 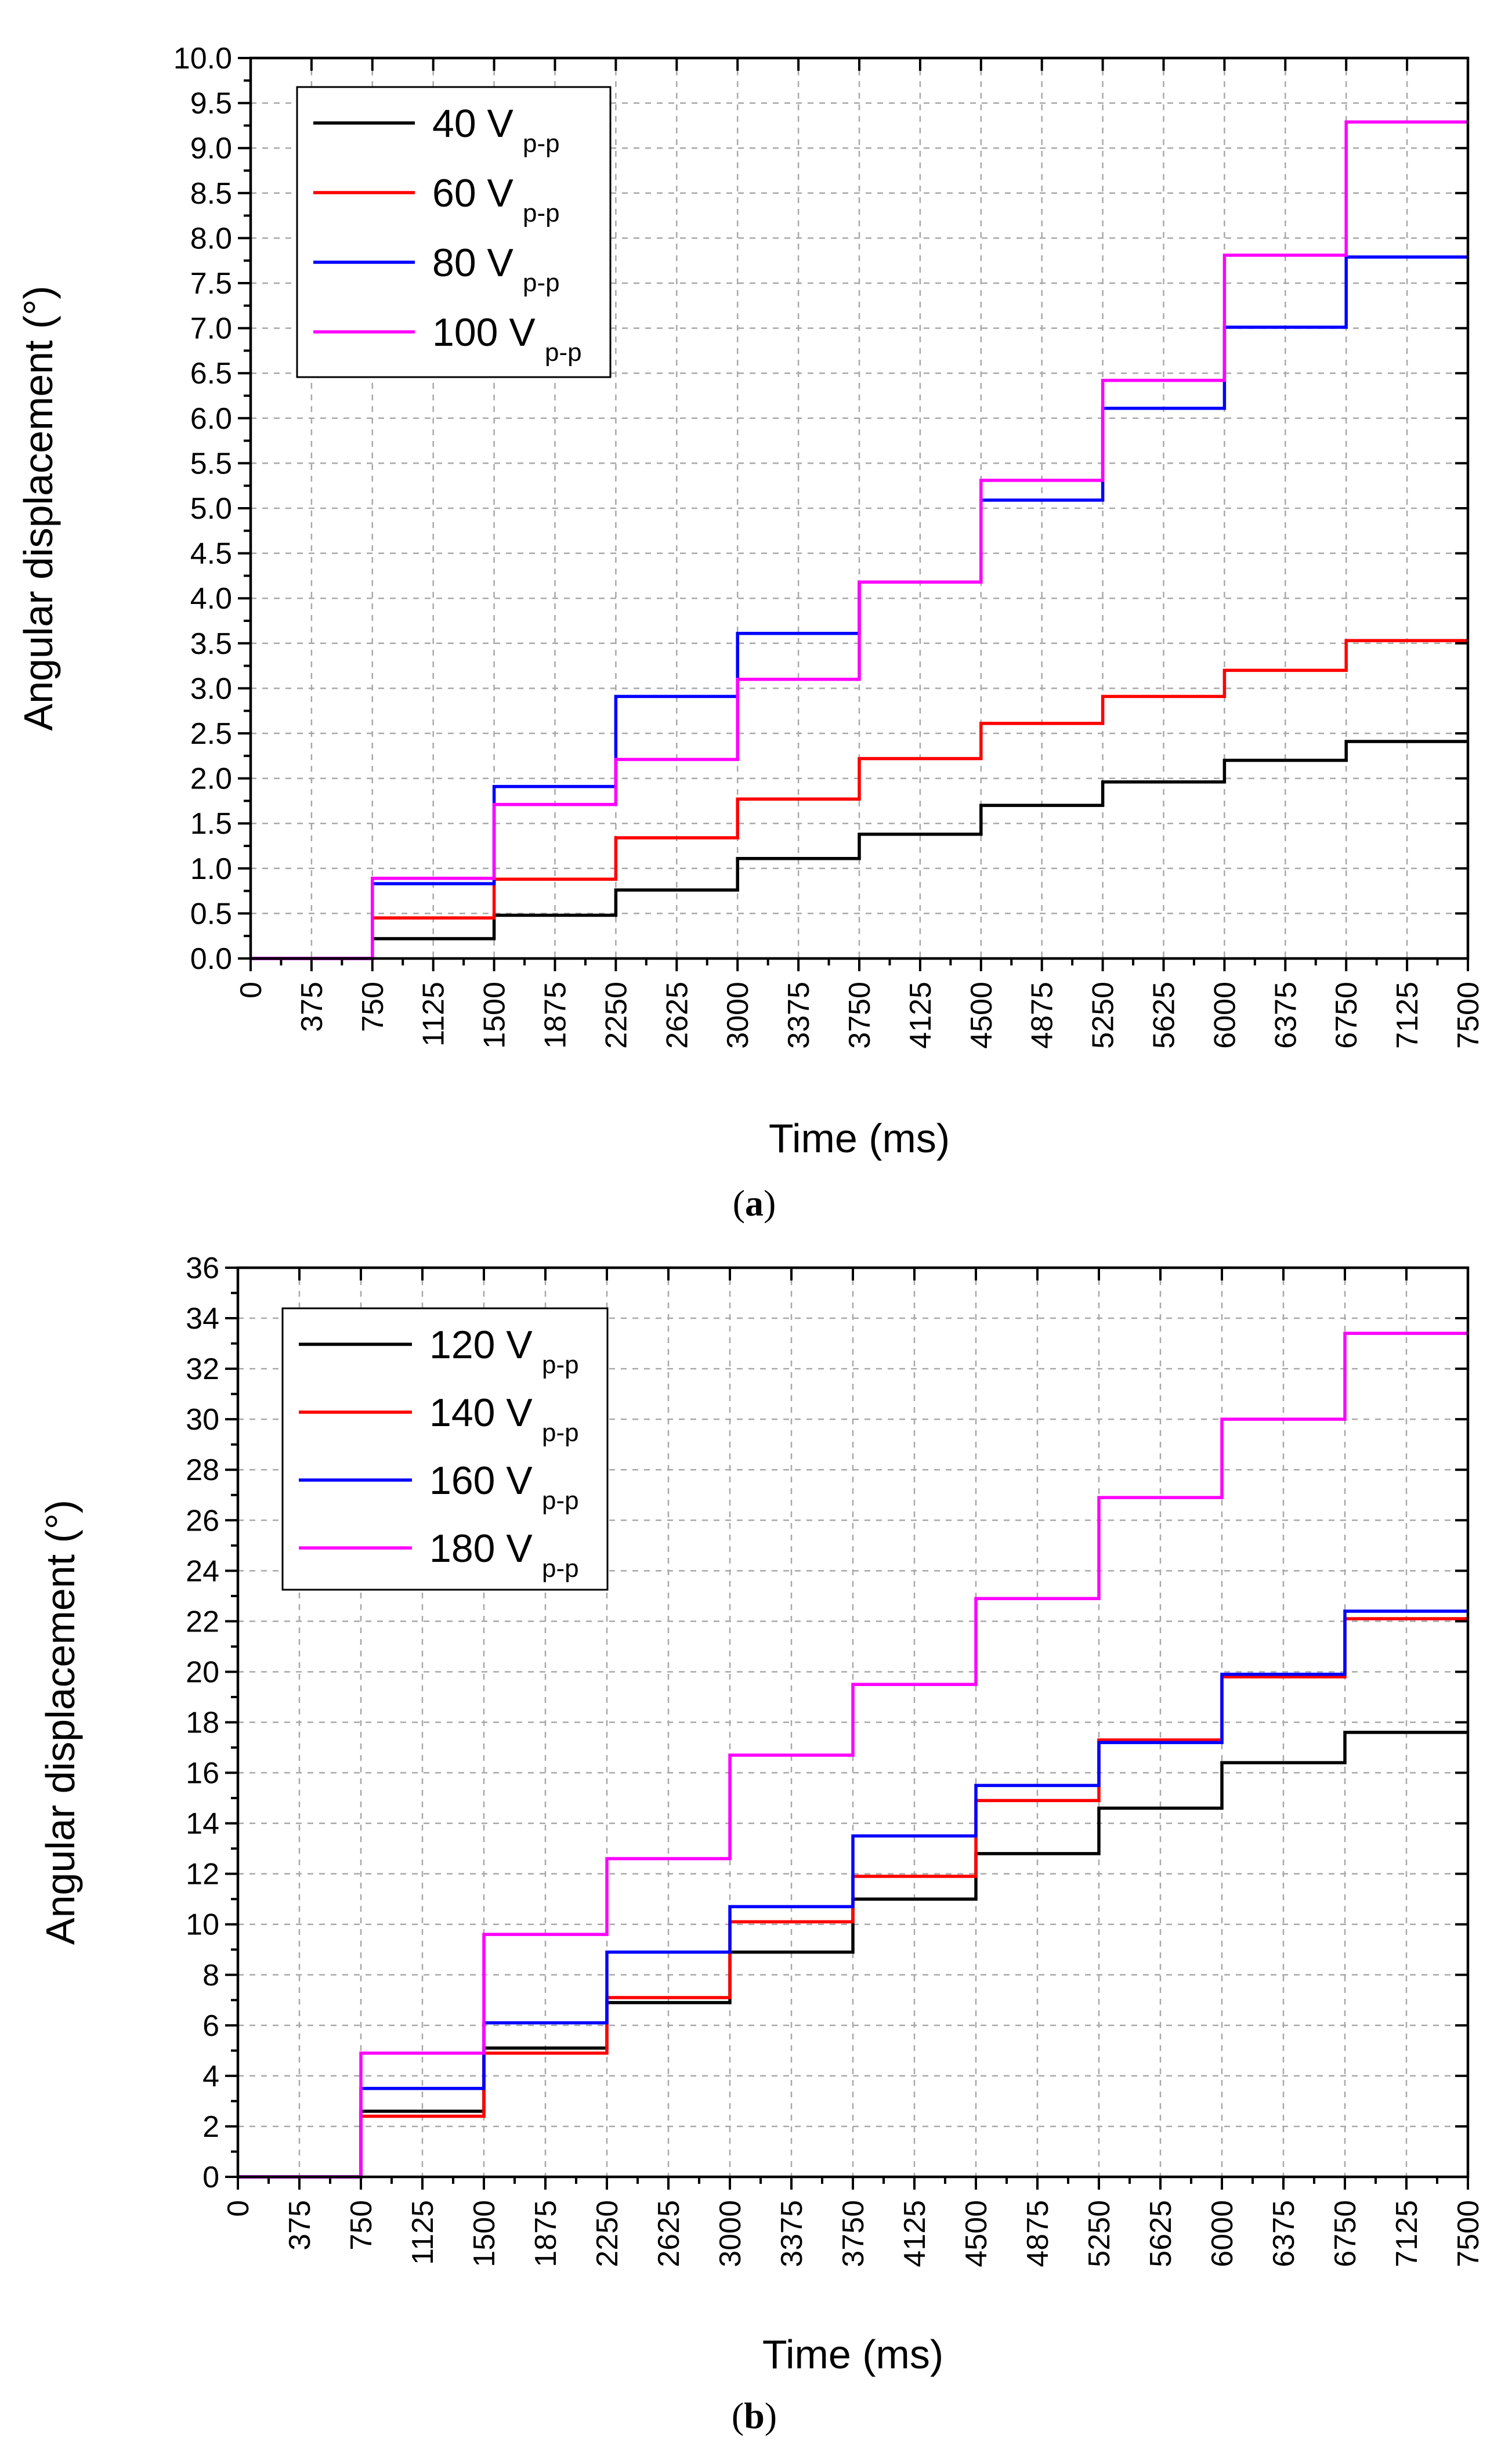 What do you see at coordinates (211, 959) in the screenshot?
I see `y-tick-label: 0.0` at bounding box center [211, 959].